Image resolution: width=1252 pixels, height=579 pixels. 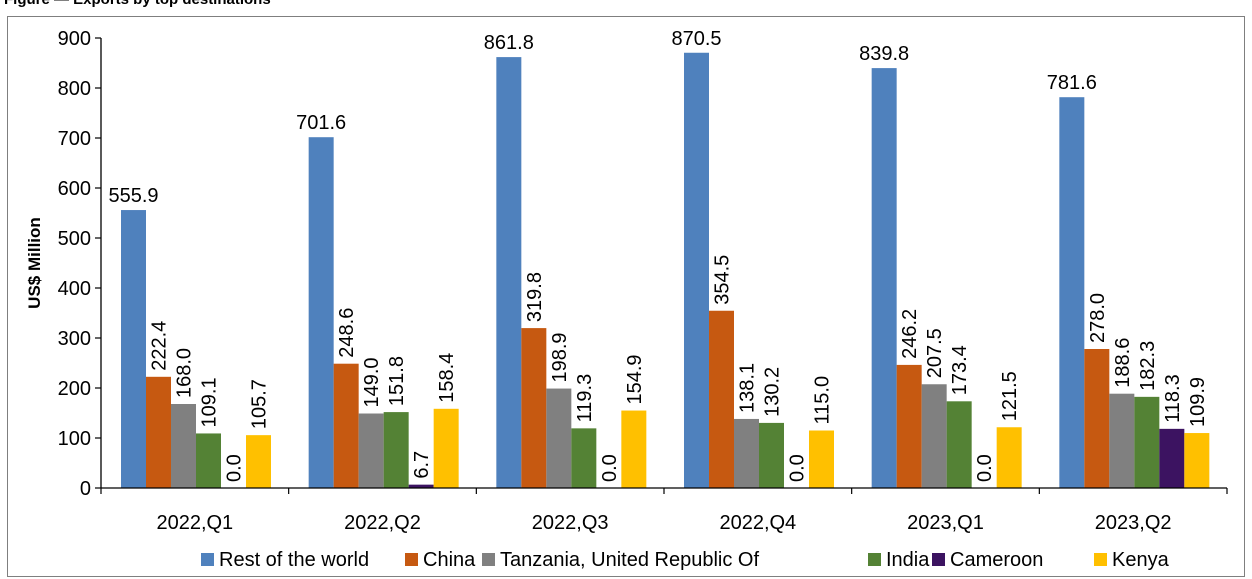 I want to click on y-tick-label-6: 600, so click(x=74, y=189).